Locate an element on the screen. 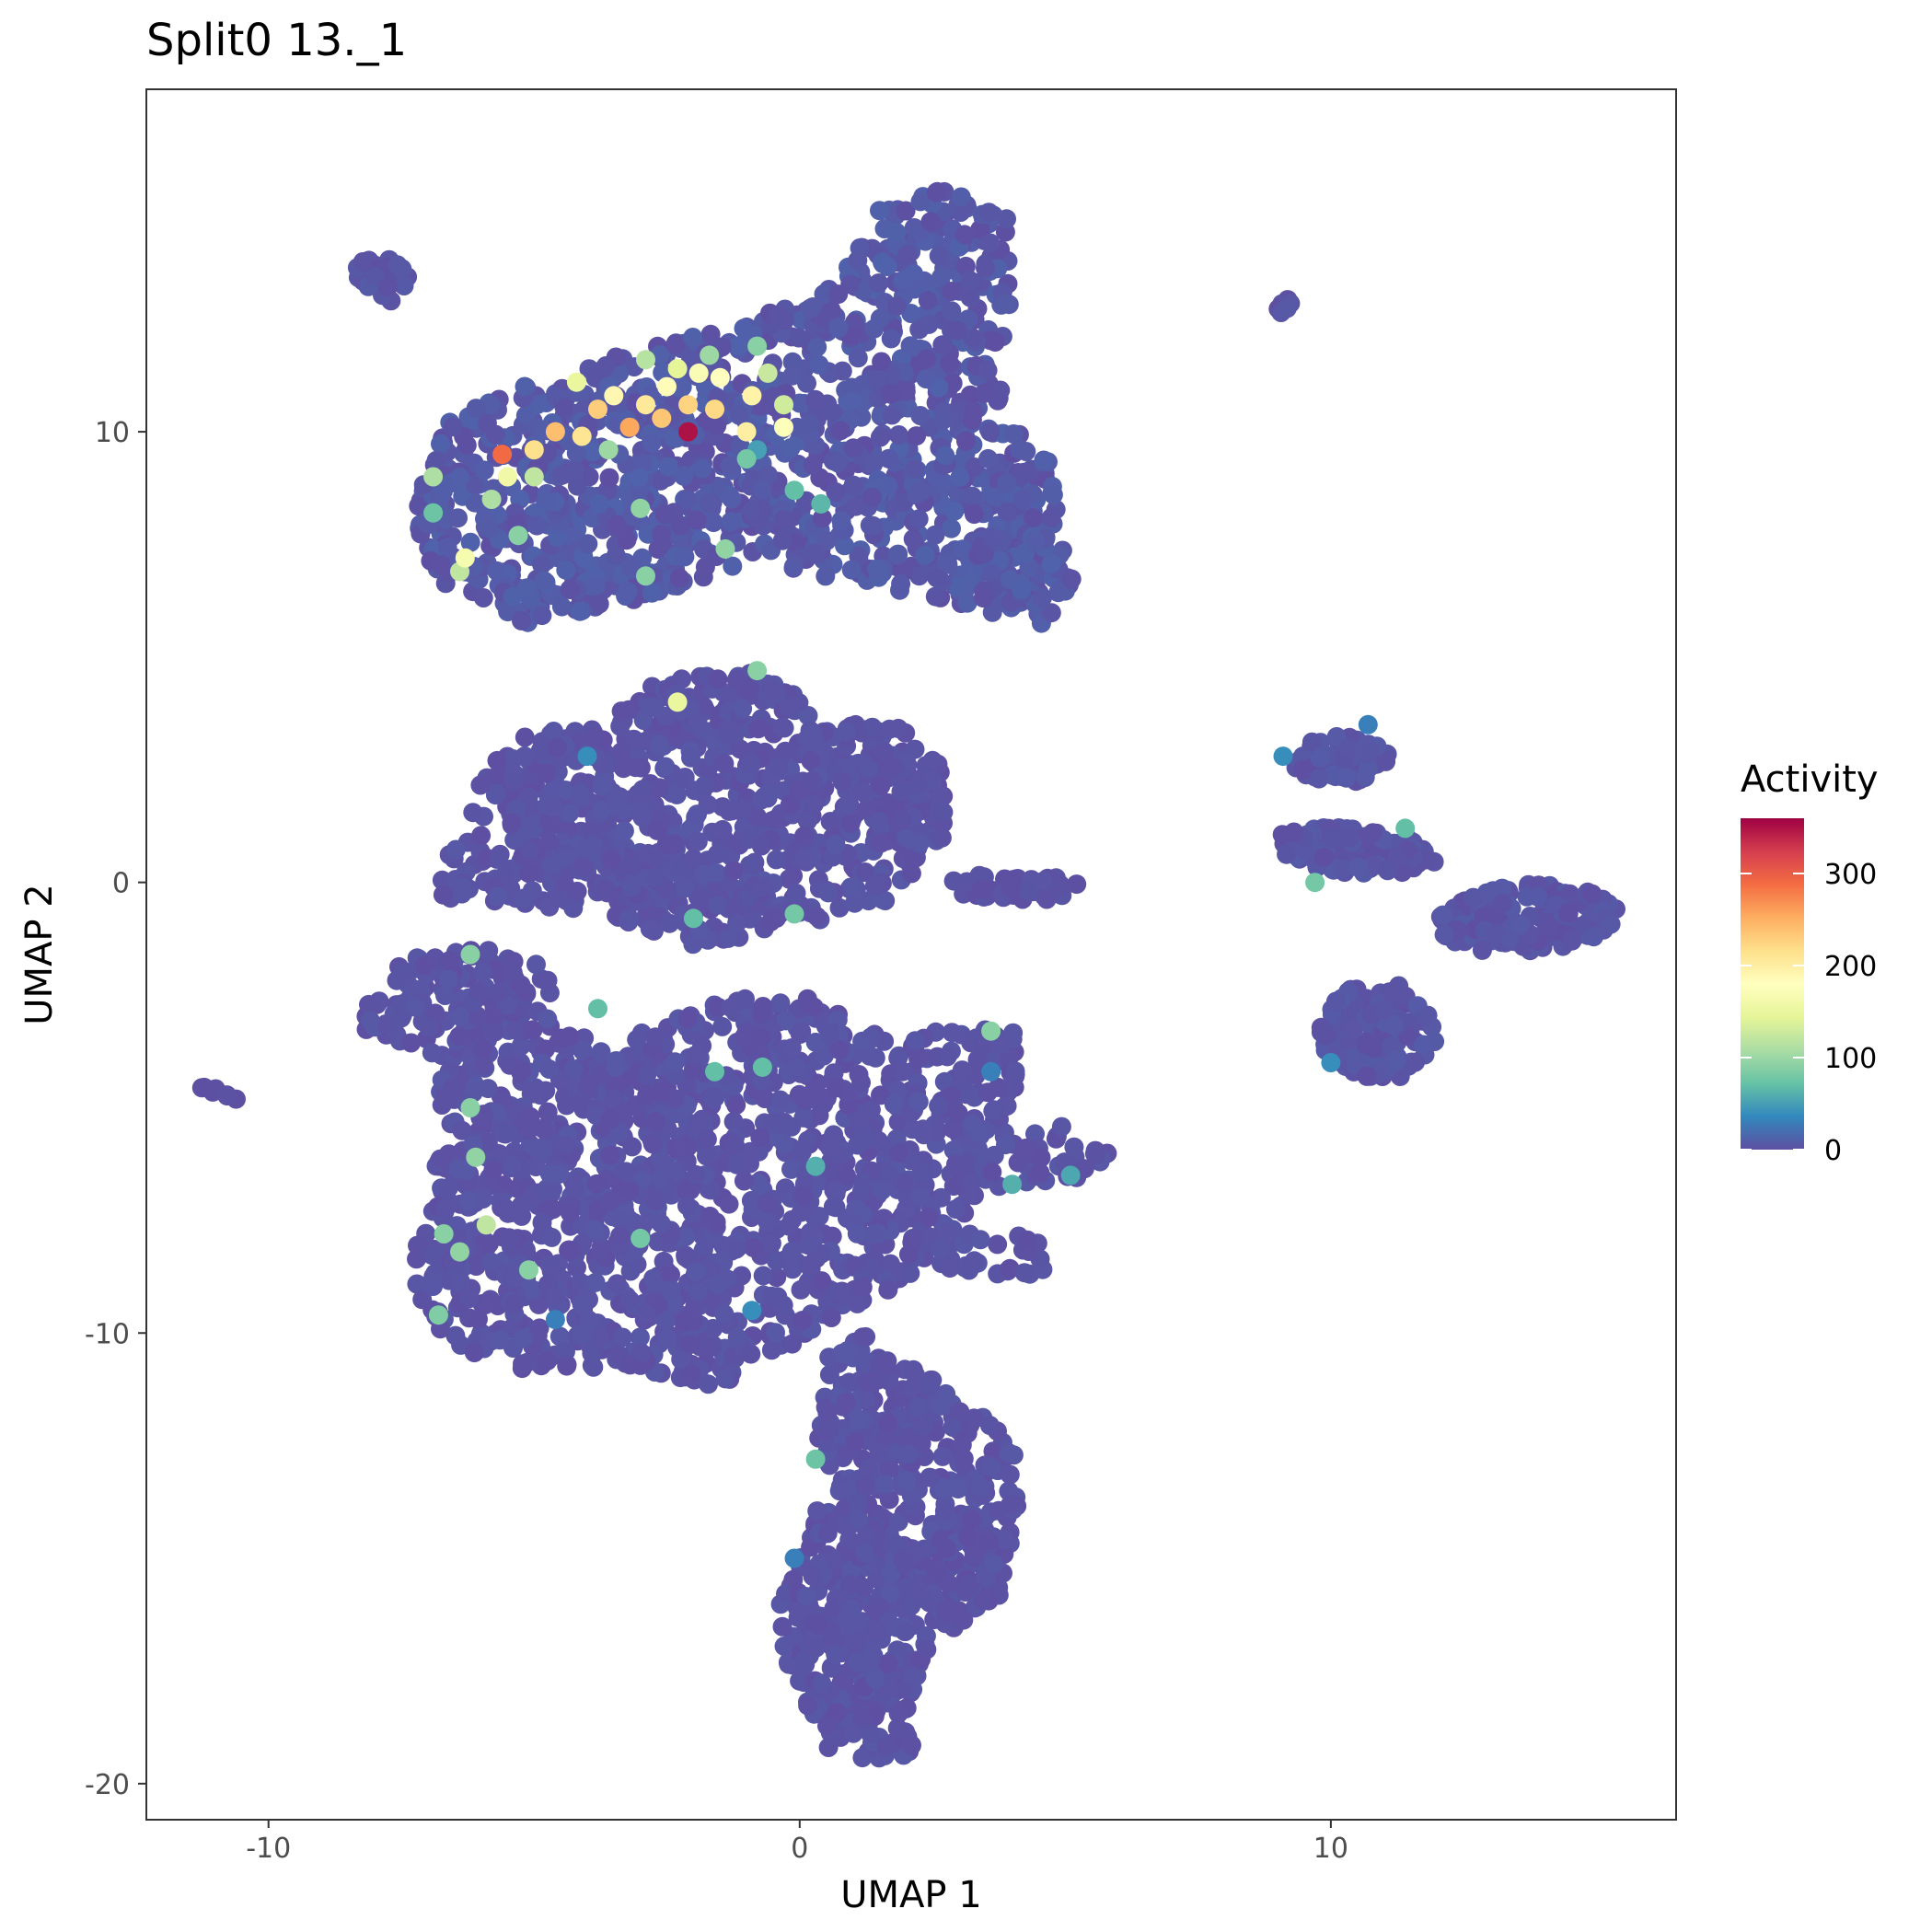  data-point-top-right-dot is located at coordinates (1287, 308).